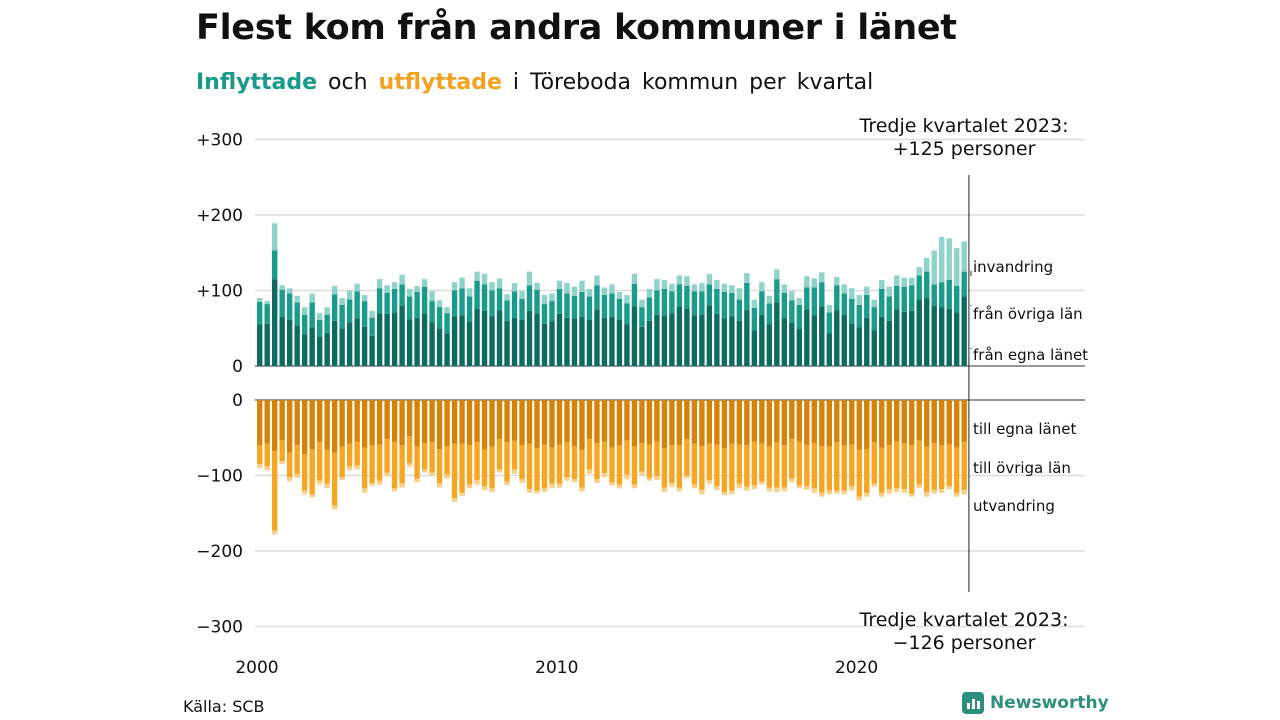 The image size is (1280, 720). I want to click on brand: Newsworthy, so click(1035, 703).